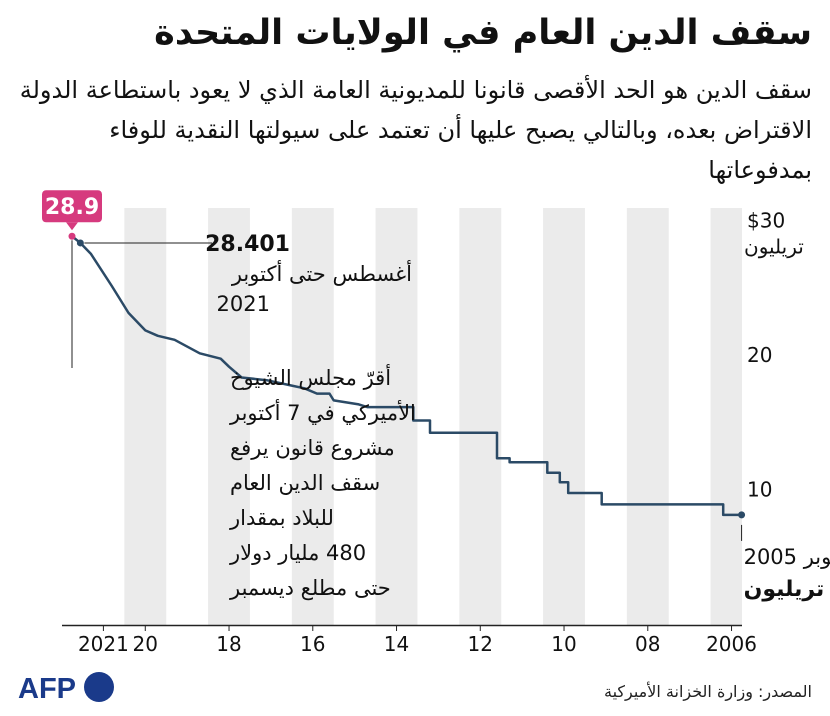 This screenshot has width=830, height=716. What do you see at coordinates (766, 220) in the screenshot?
I see `y-tick-label-30: $30` at bounding box center [766, 220].